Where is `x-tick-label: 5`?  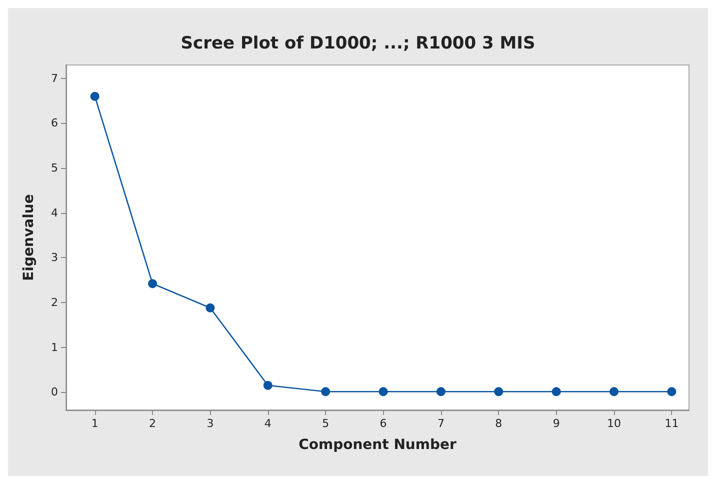 x-tick-label: 5 is located at coordinates (326, 423).